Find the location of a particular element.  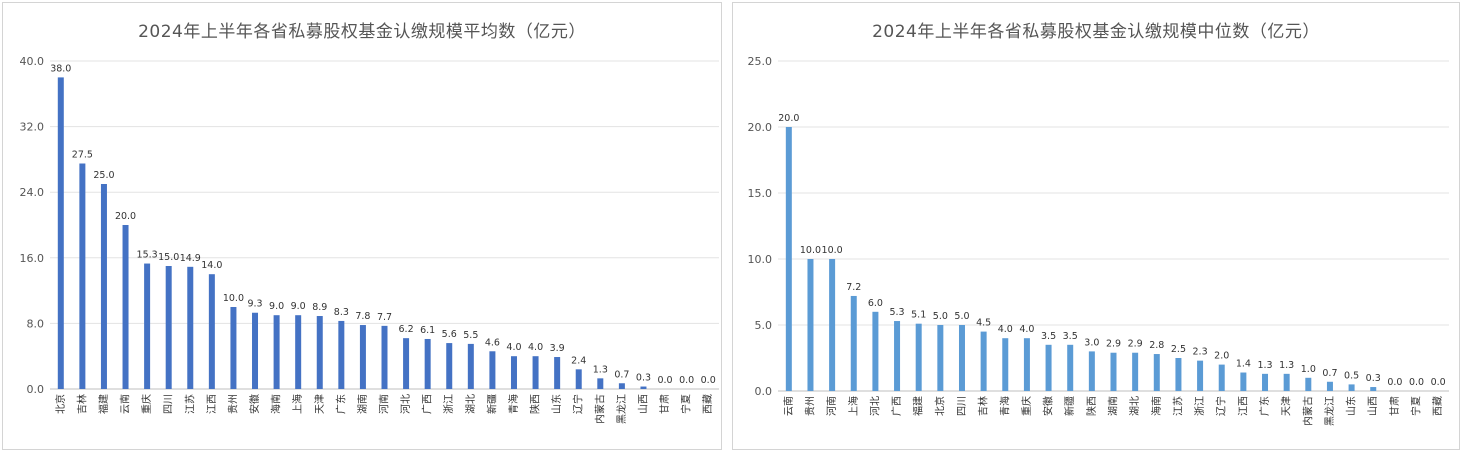

avg-y-tick-label: 0.0 is located at coordinates (36, 389).